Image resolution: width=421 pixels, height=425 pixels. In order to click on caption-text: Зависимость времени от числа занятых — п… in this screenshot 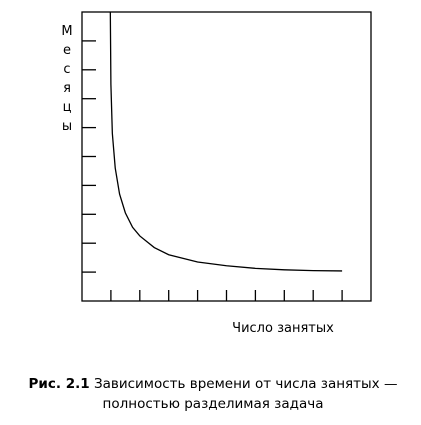, I will do `click(245, 394)`.